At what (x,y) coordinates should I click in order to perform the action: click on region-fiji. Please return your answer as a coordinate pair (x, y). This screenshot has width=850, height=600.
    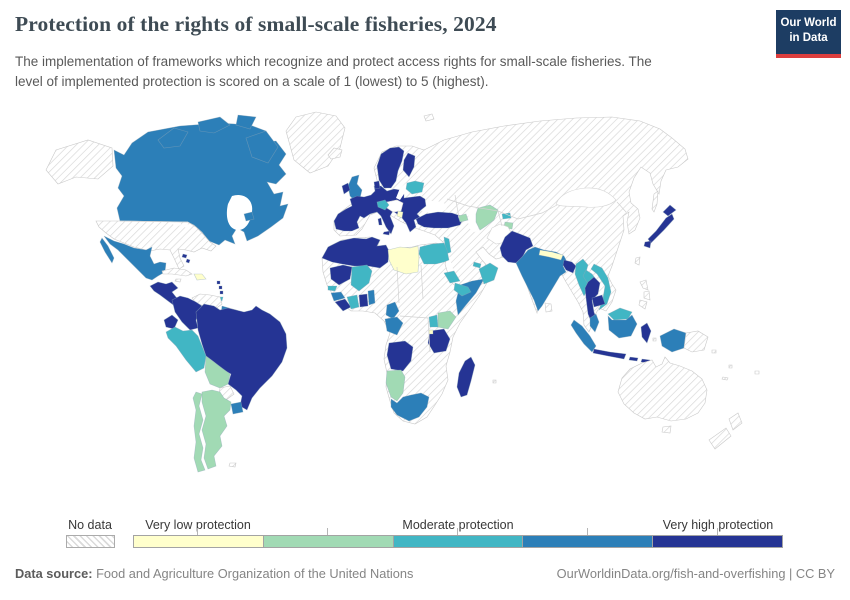
    Looking at the image, I should click on (757, 372).